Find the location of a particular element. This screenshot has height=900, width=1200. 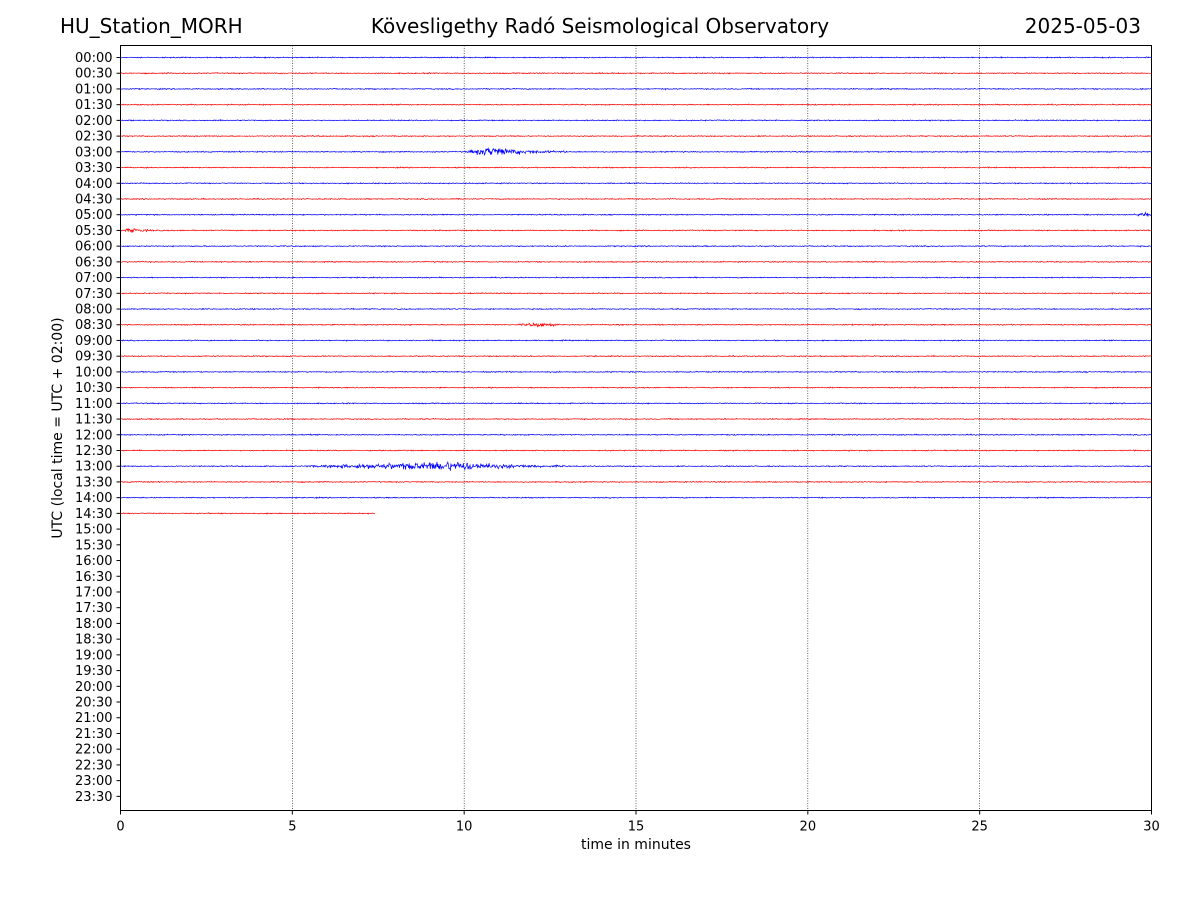

trace-07:30 is located at coordinates (636, 293).